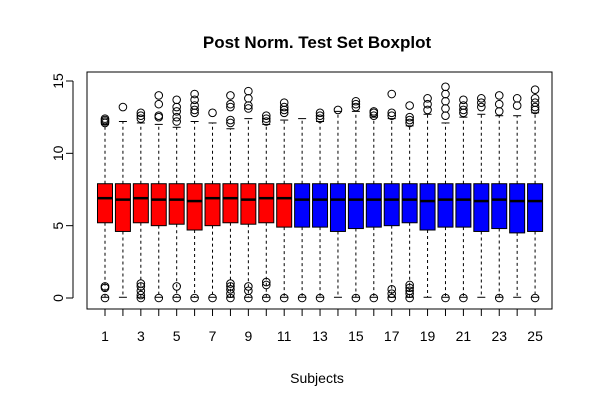  I want to click on x-tick-label: 11, so click(284, 336).